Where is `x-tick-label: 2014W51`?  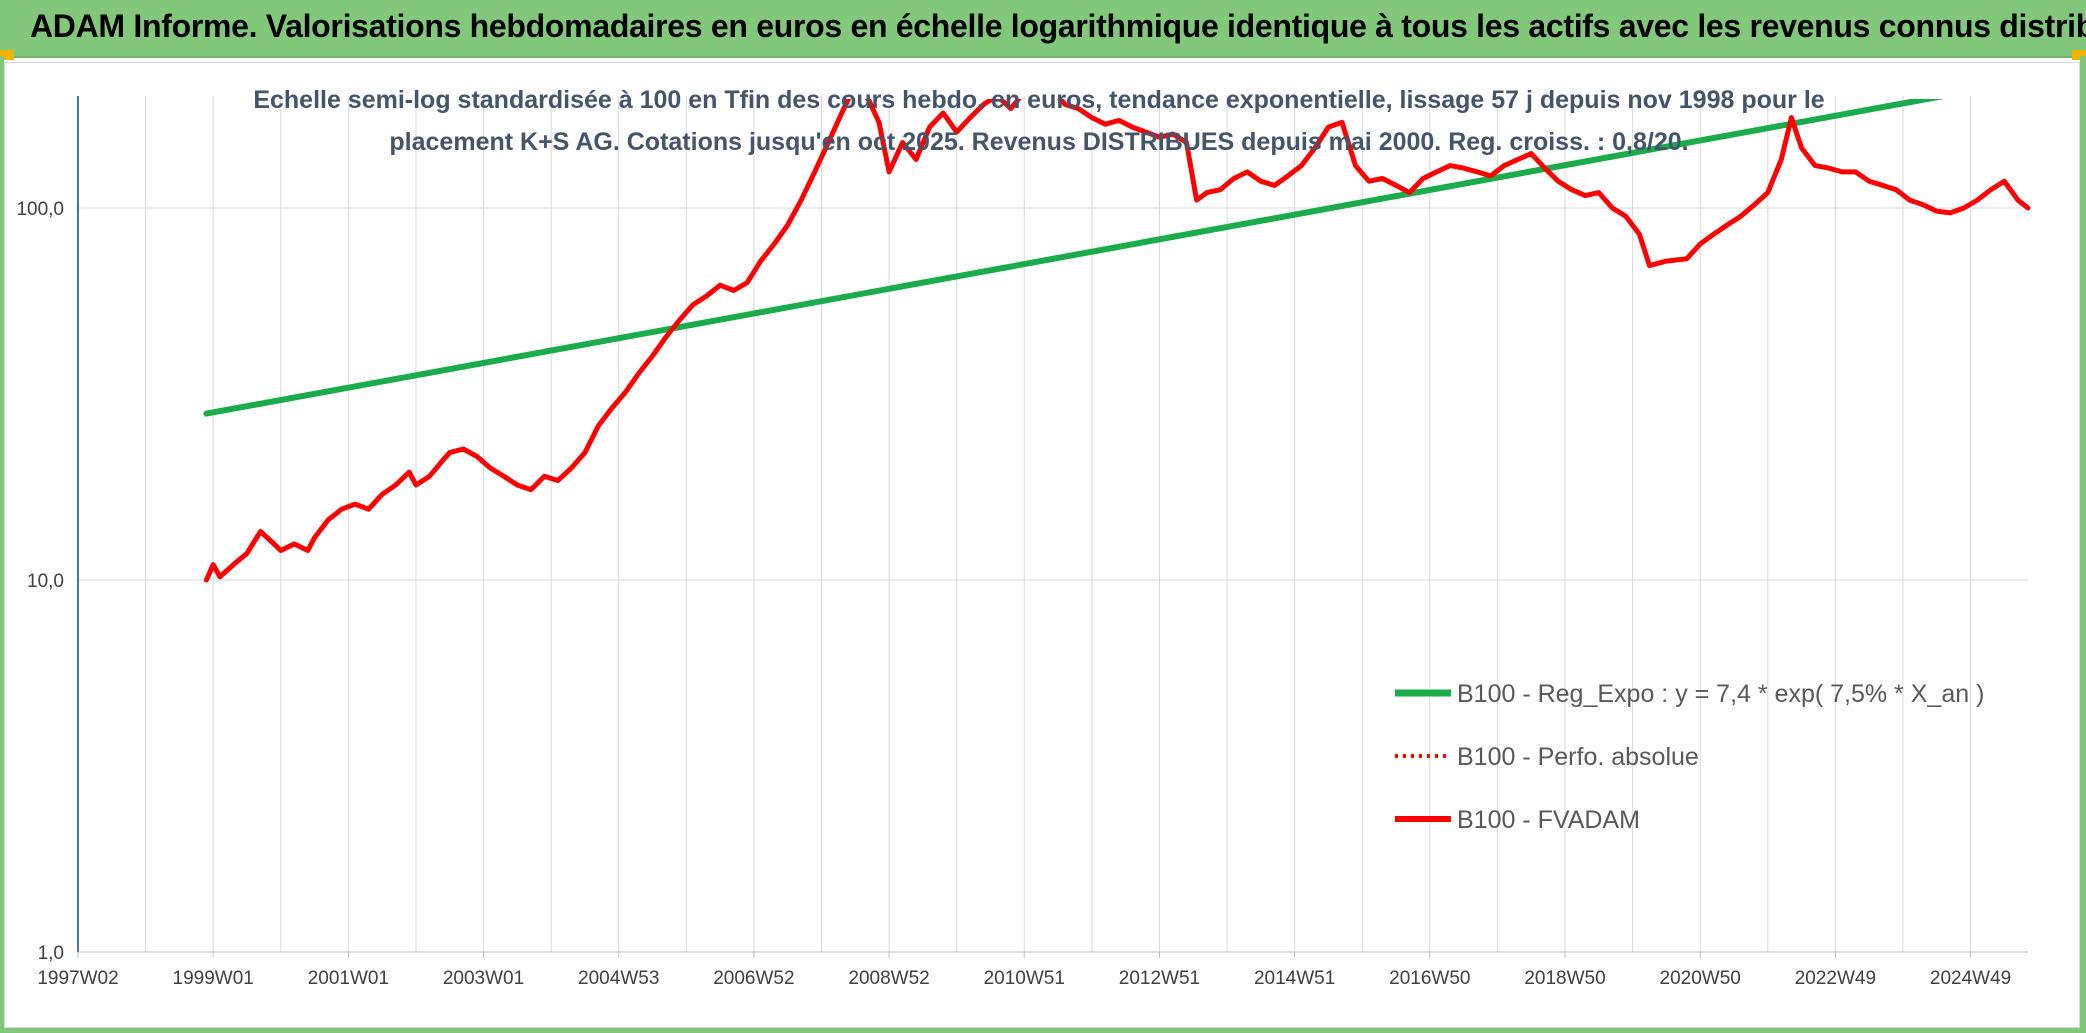
x-tick-label: 2014W51 is located at coordinates (1294, 978).